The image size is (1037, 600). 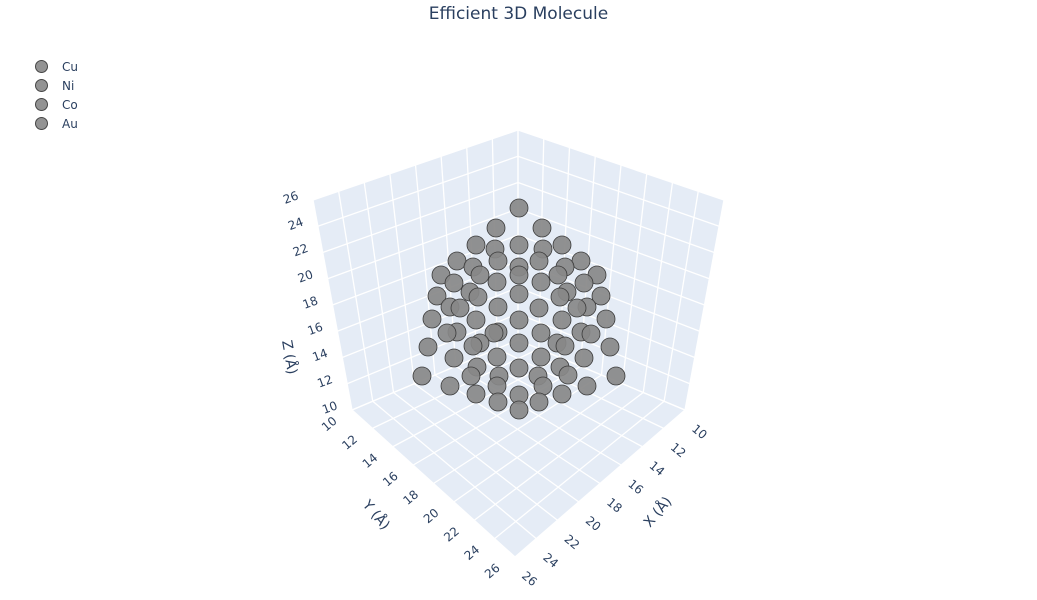 I want to click on y-tick-label: 20, so click(x=431, y=516).